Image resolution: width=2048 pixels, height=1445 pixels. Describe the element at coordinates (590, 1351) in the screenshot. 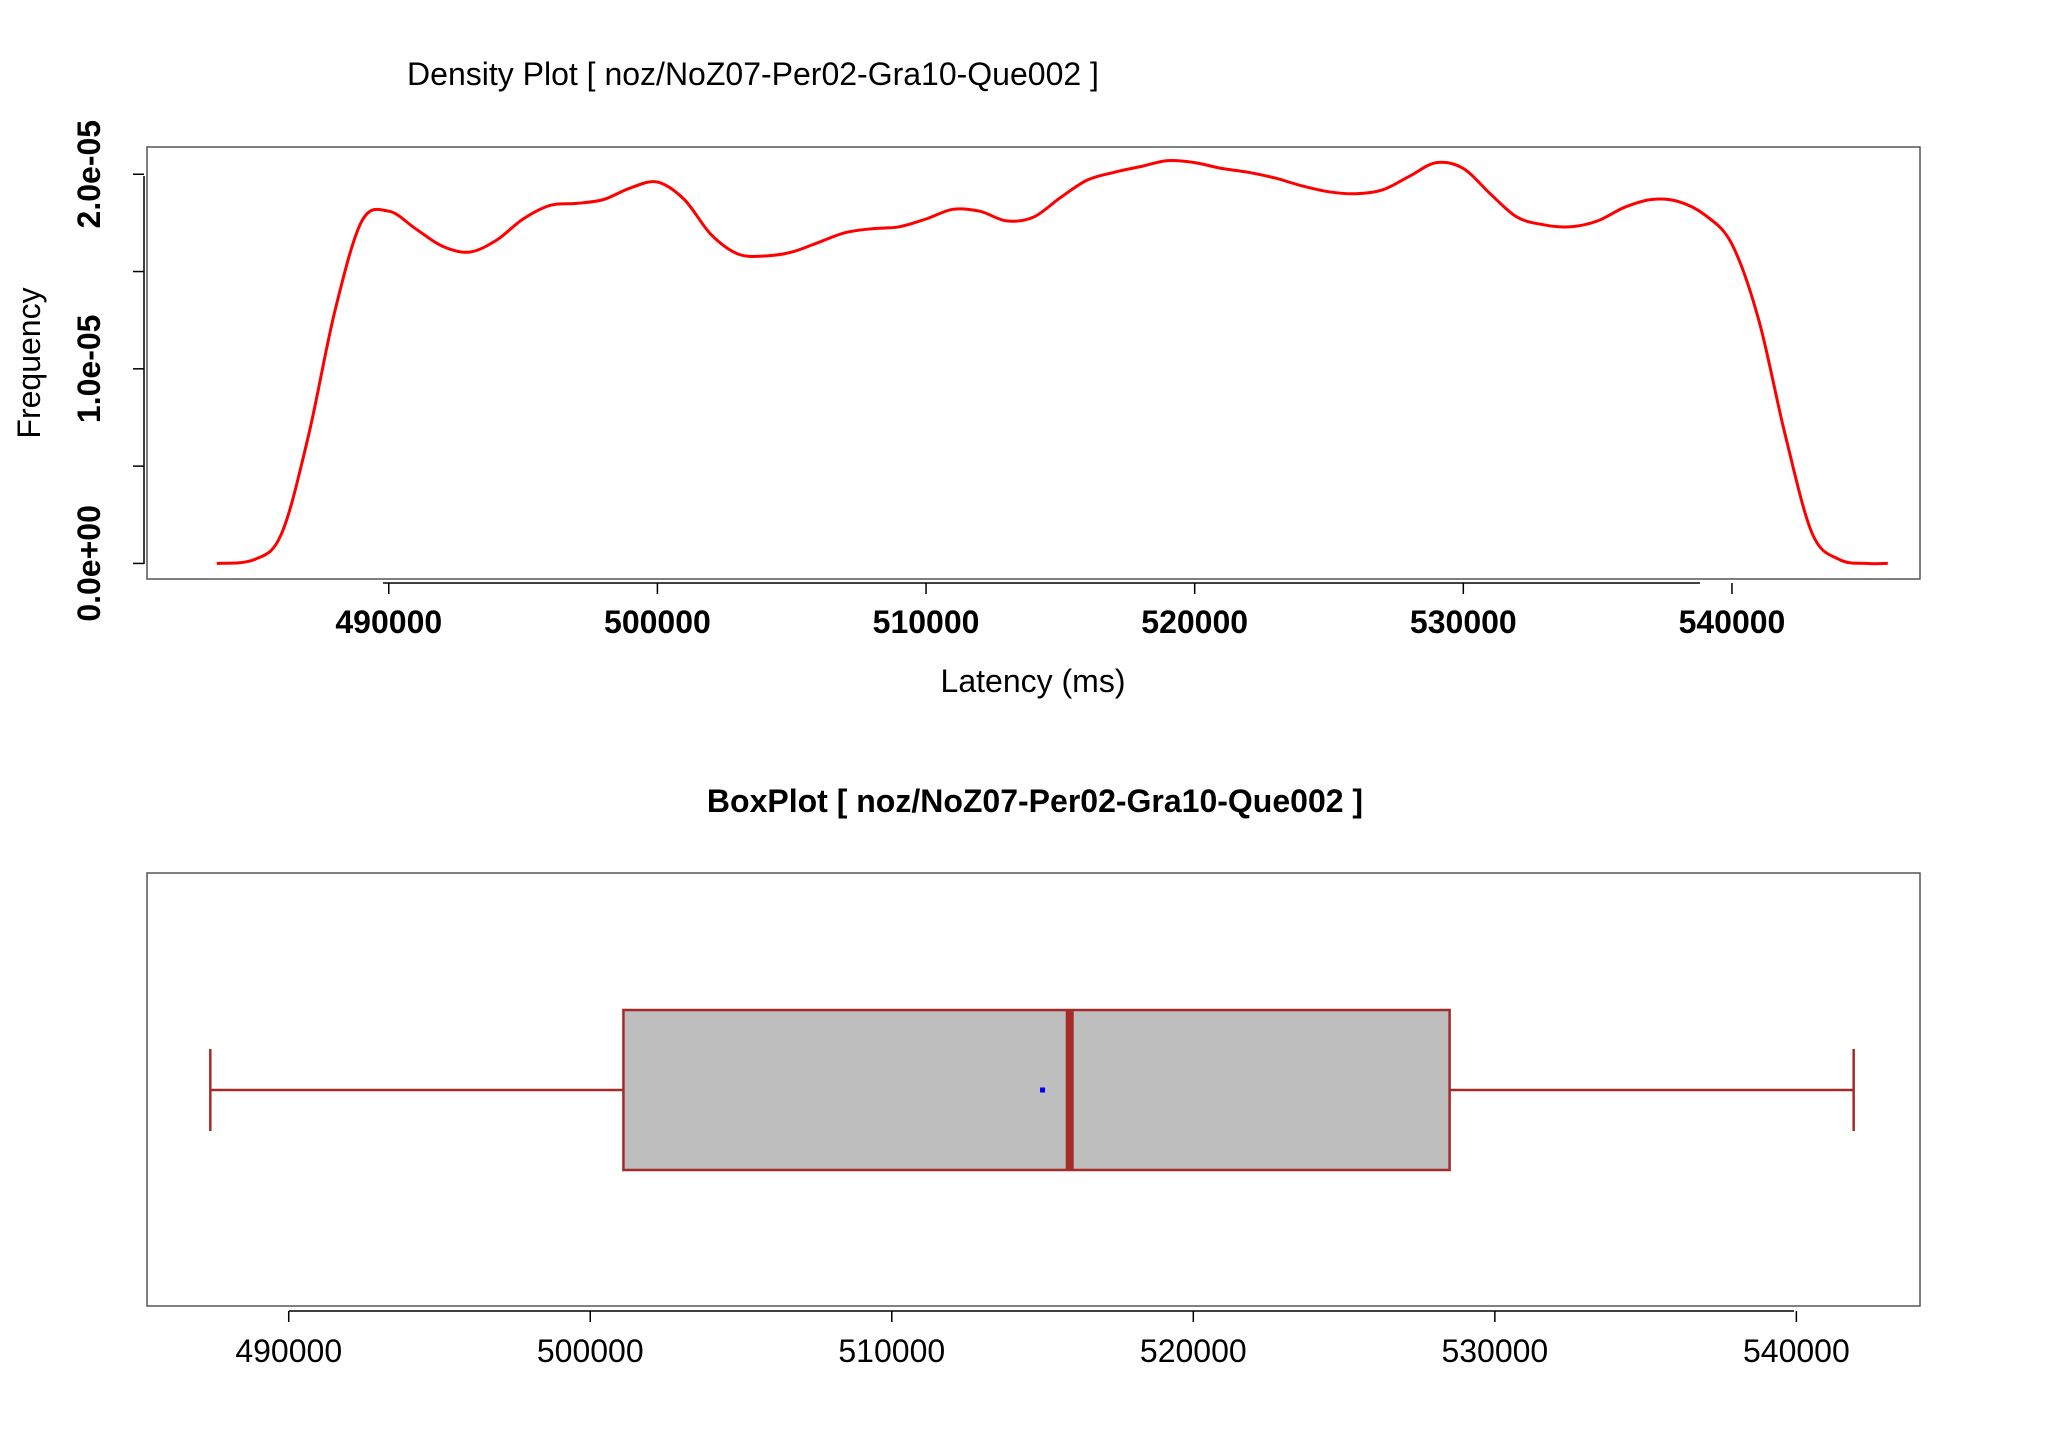

I see `boxplot-x-tick-label: 500000` at that location.